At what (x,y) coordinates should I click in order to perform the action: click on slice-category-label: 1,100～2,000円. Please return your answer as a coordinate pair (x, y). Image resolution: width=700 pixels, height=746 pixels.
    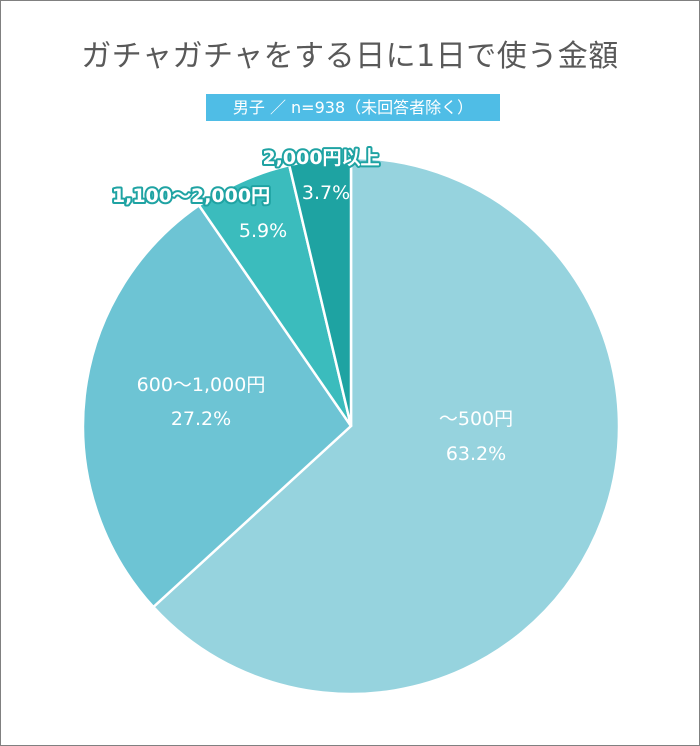
    Looking at the image, I should click on (191, 196).